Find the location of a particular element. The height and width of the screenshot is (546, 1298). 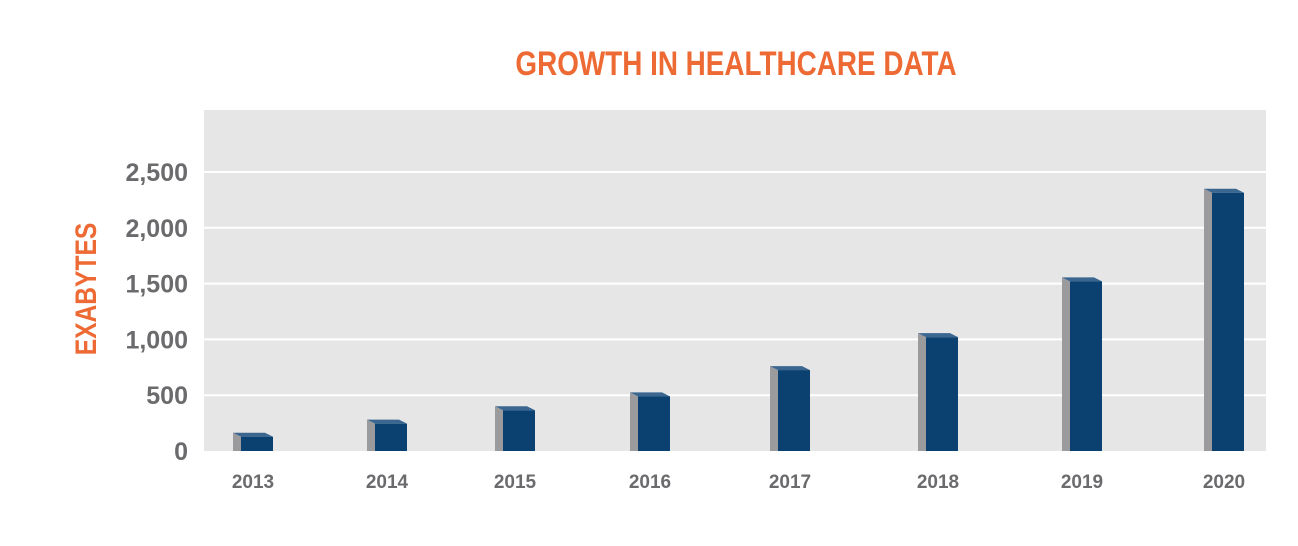

bar-2016 is located at coordinates (650, 421).